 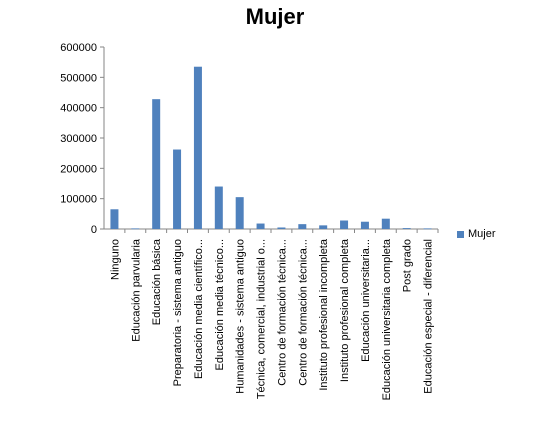 I want to click on x-tick-label: Educación parvularia, so click(x=136, y=290).